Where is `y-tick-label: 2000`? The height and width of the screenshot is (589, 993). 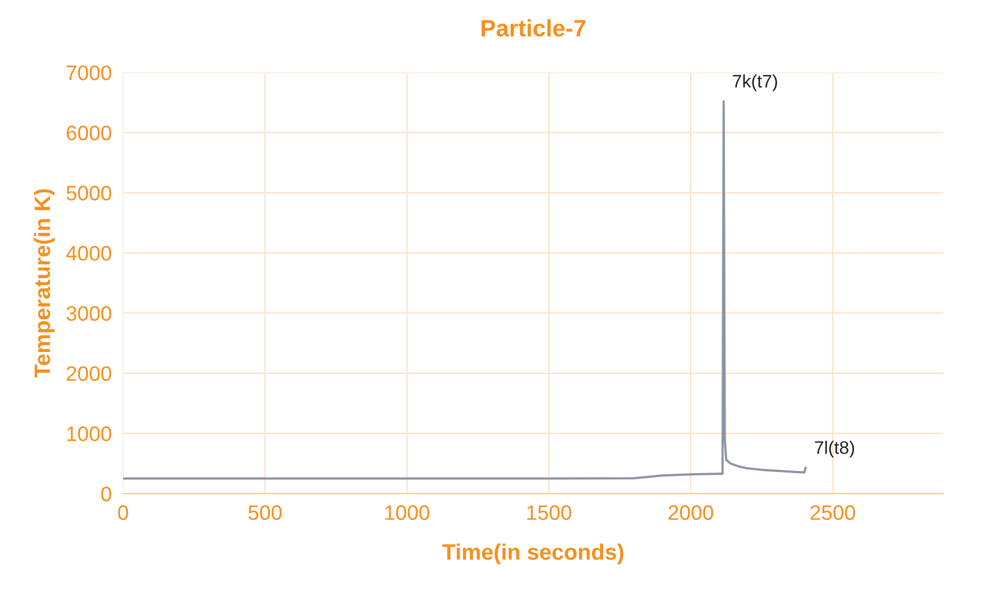
y-tick-label: 2000 is located at coordinates (89, 374).